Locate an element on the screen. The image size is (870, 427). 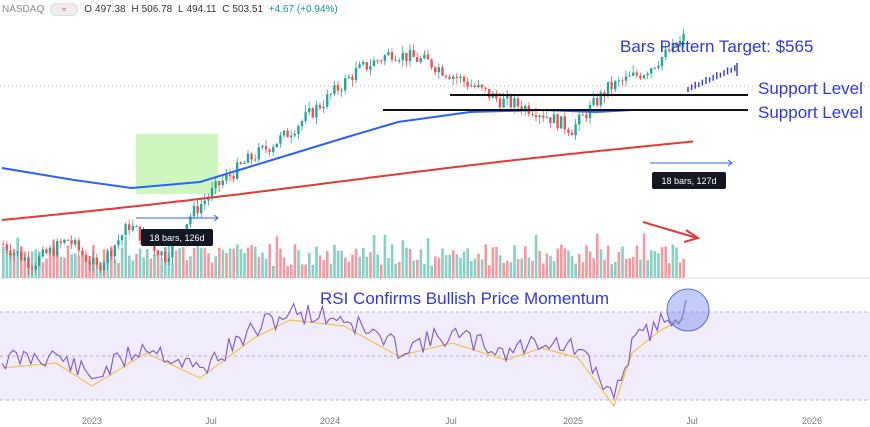
low-value: 494.11 is located at coordinates (201, 9).